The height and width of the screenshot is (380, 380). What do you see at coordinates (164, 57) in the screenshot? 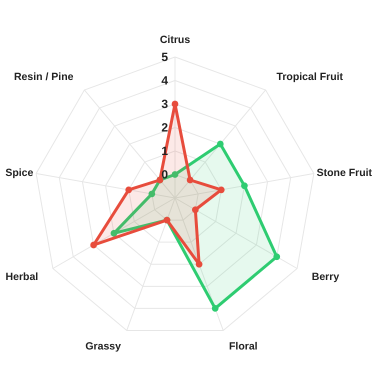
I see `y-tick-label: 5` at bounding box center [164, 57].